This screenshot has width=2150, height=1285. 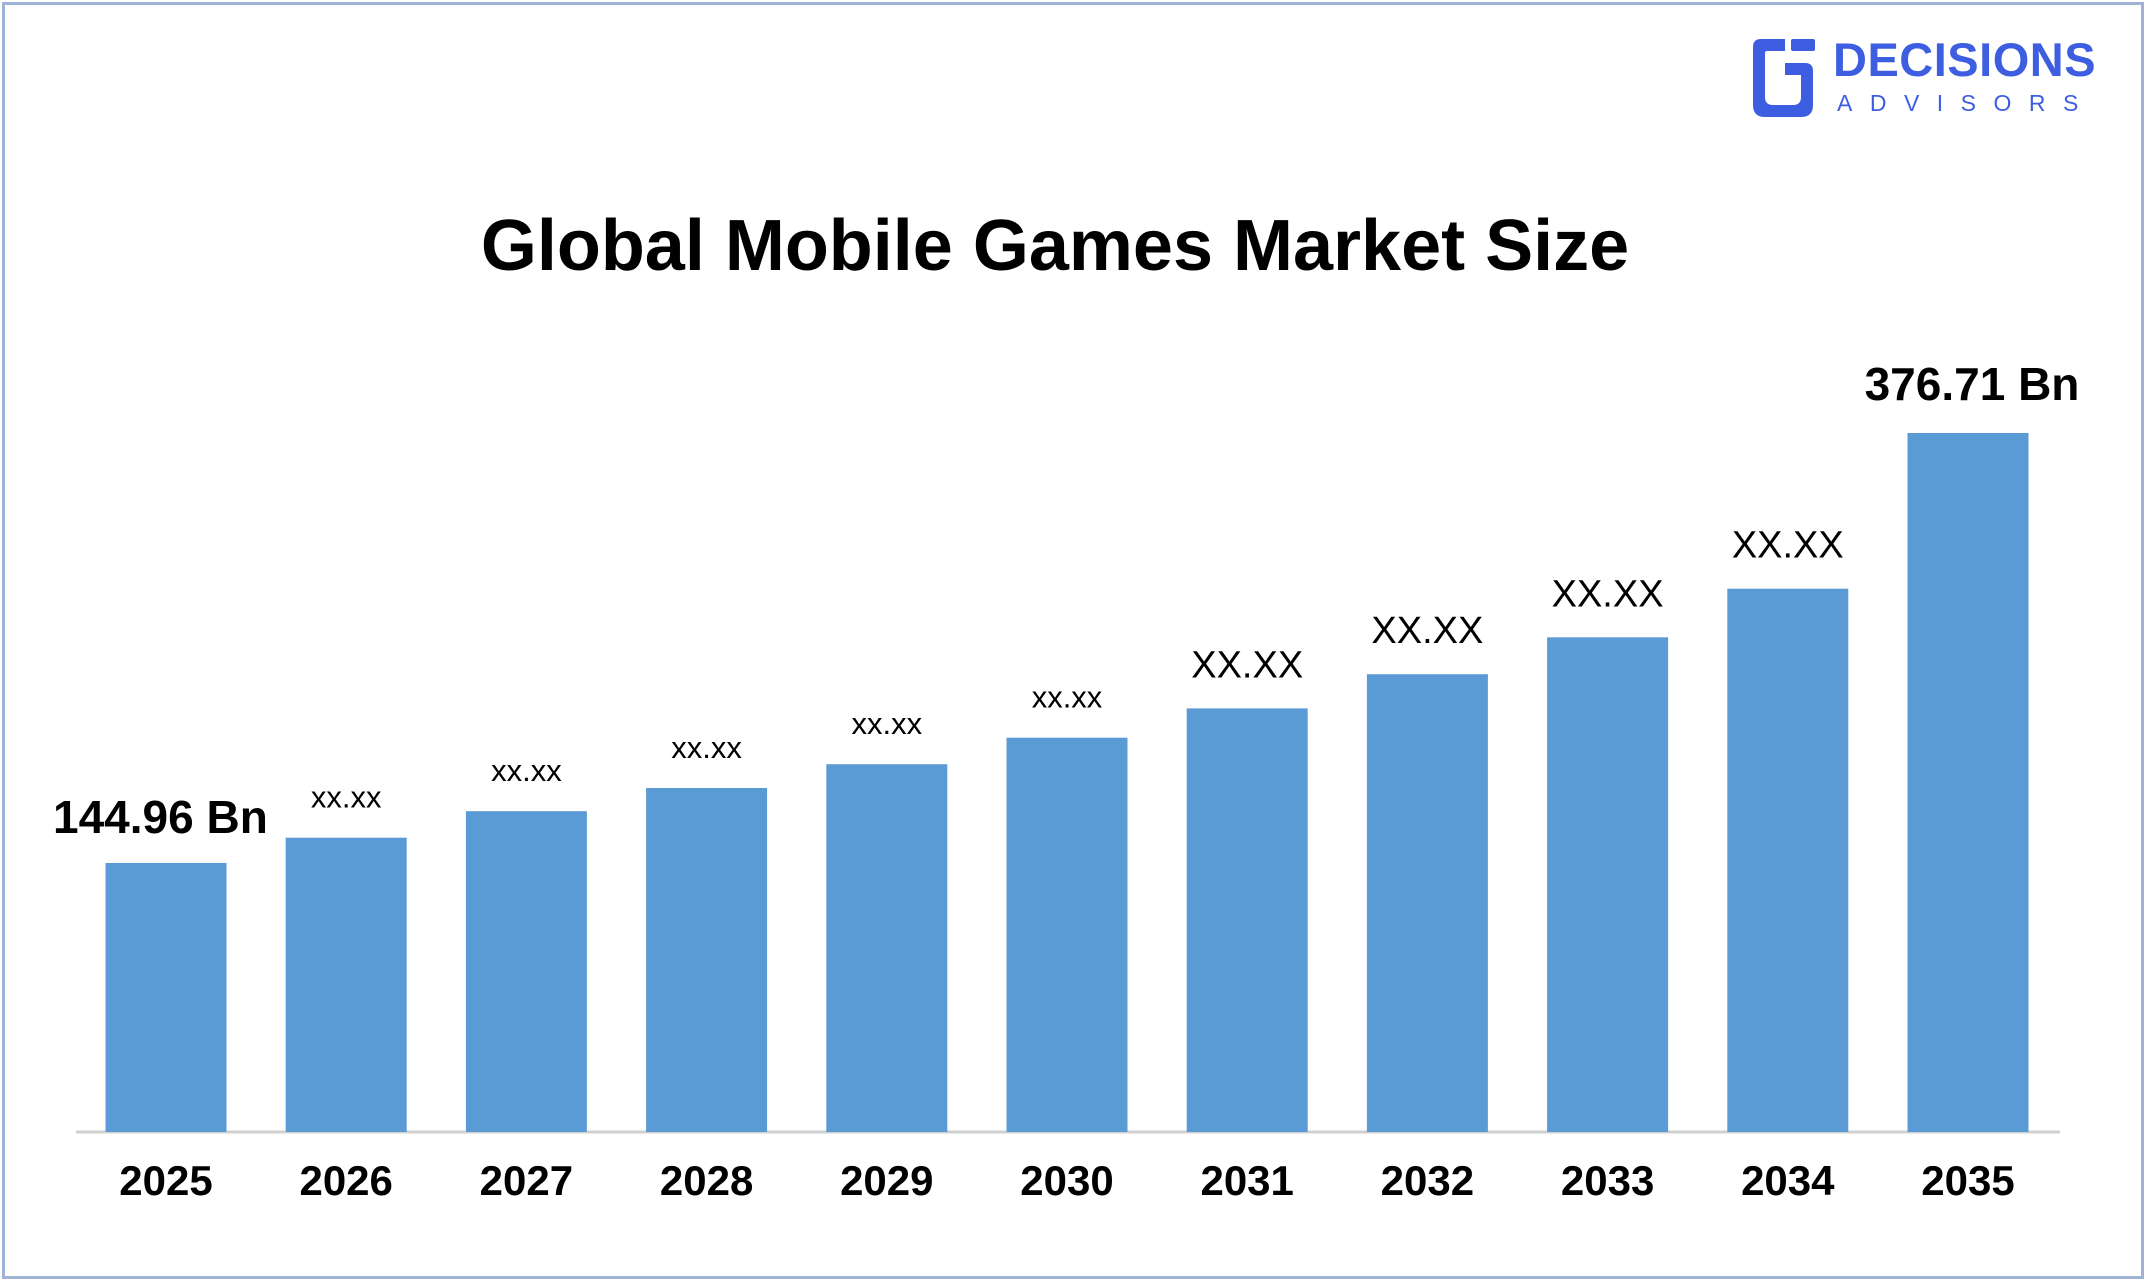 I want to click on data-label-2029: xx.xx, so click(x=886, y=723).